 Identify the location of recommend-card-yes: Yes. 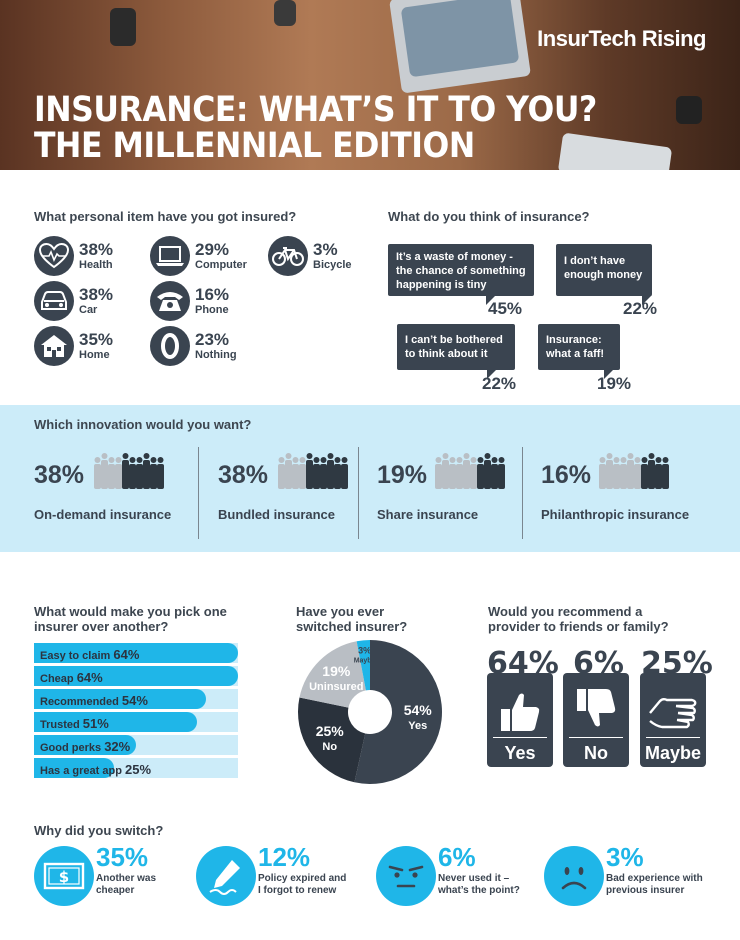
(520, 720).